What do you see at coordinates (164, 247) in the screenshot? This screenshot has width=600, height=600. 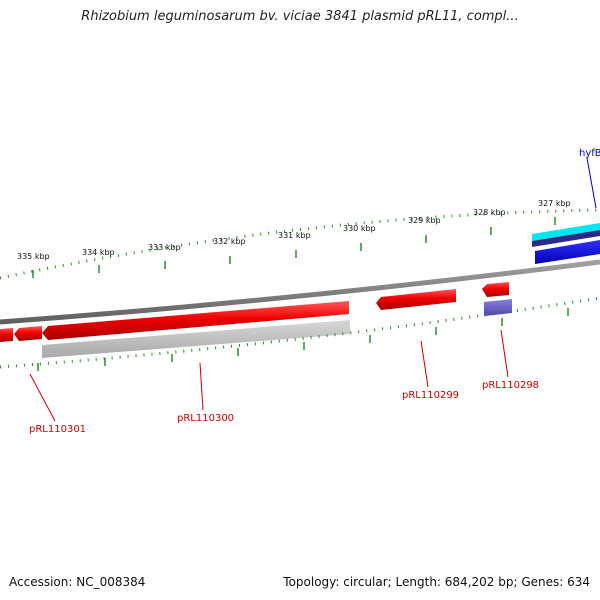 I see `ruler-label-333: 333 kbp` at bounding box center [164, 247].